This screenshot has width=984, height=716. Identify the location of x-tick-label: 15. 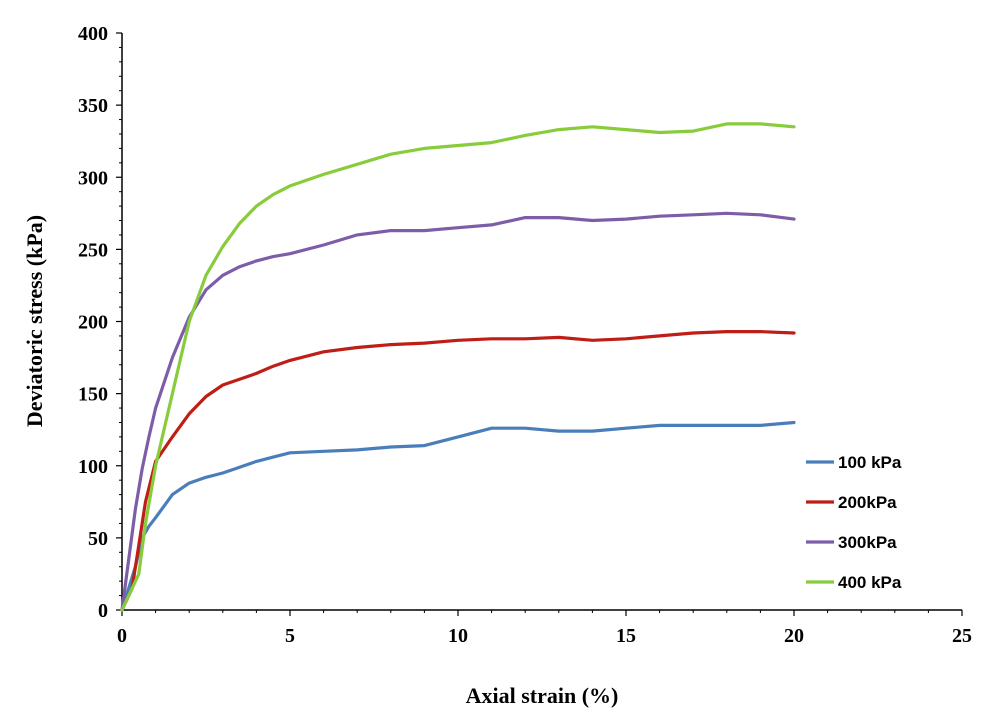
(626, 636).